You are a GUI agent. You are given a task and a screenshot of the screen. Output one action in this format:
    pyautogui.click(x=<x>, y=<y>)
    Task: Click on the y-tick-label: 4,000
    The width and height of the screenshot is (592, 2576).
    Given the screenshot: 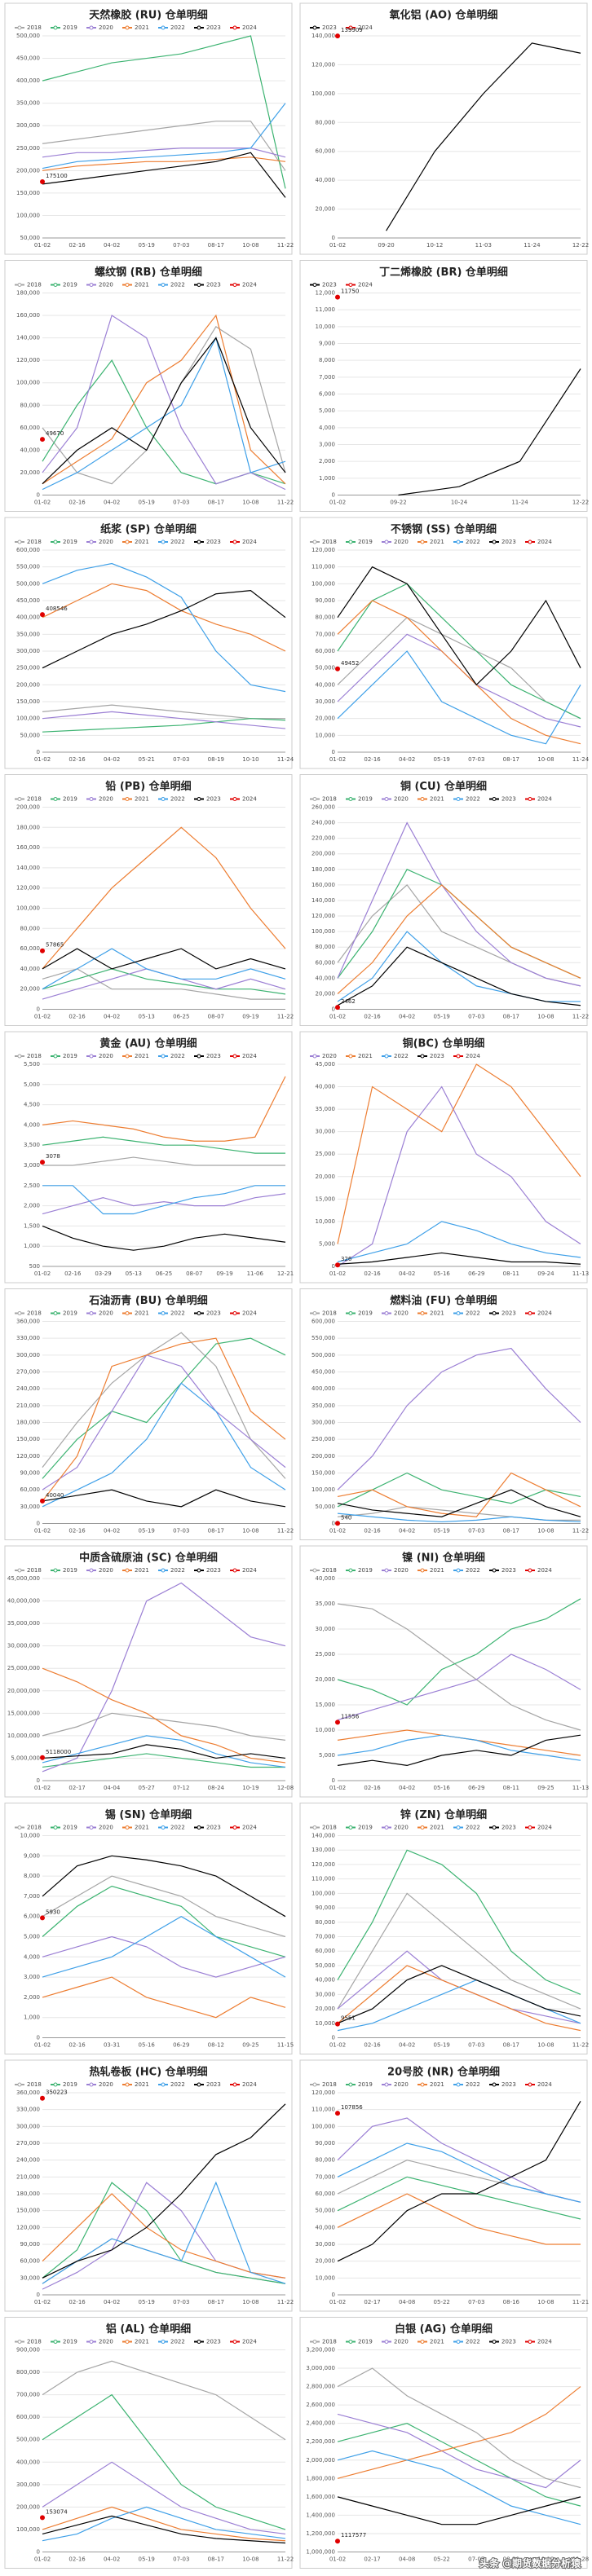 What is the action you would take?
    pyautogui.click(x=327, y=428)
    